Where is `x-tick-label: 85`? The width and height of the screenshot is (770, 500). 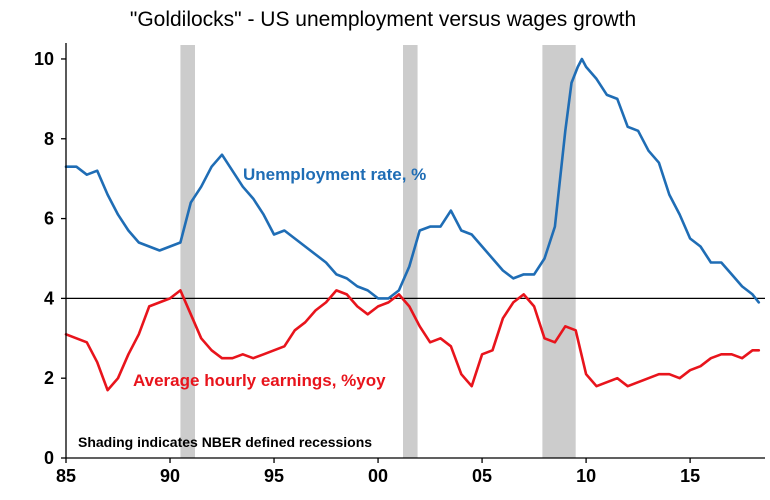
x-tick-label: 85 is located at coordinates (66, 476).